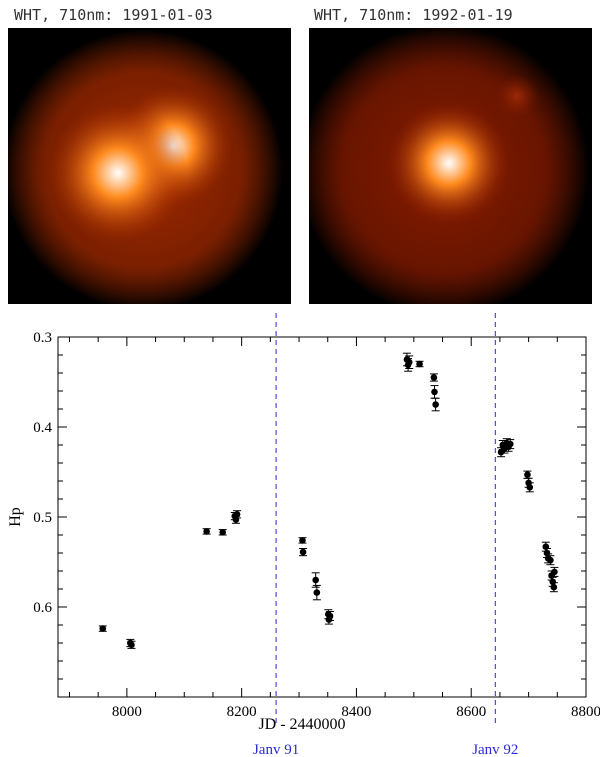 The height and width of the screenshot is (757, 600). I want to click on image-title-1: WHT, 710nm: 1991-01-03, so click(113, 15).